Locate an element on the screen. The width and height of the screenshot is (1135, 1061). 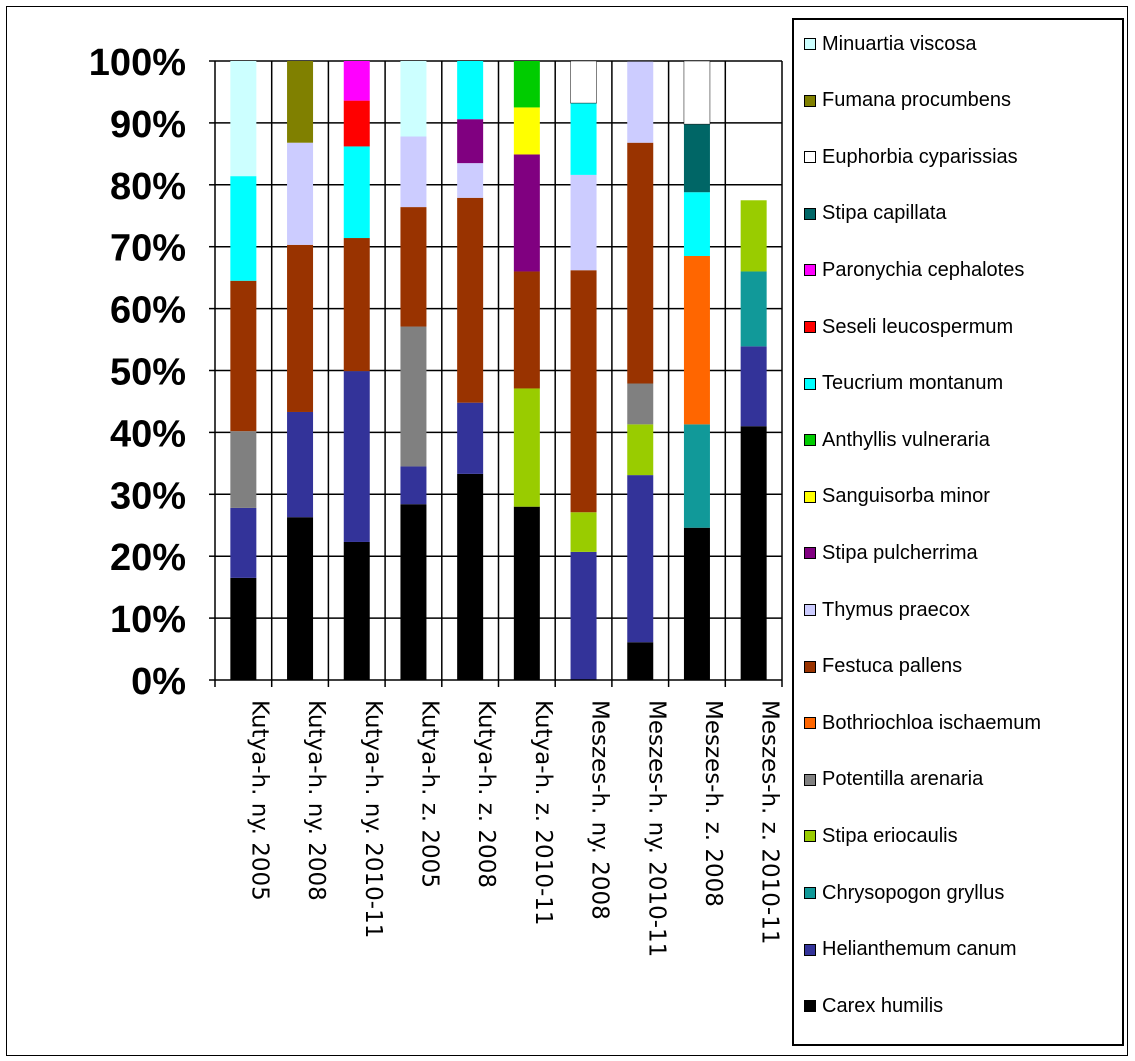
legend-label: Chrysopogon gryllus is located at coordinates (913, 892).